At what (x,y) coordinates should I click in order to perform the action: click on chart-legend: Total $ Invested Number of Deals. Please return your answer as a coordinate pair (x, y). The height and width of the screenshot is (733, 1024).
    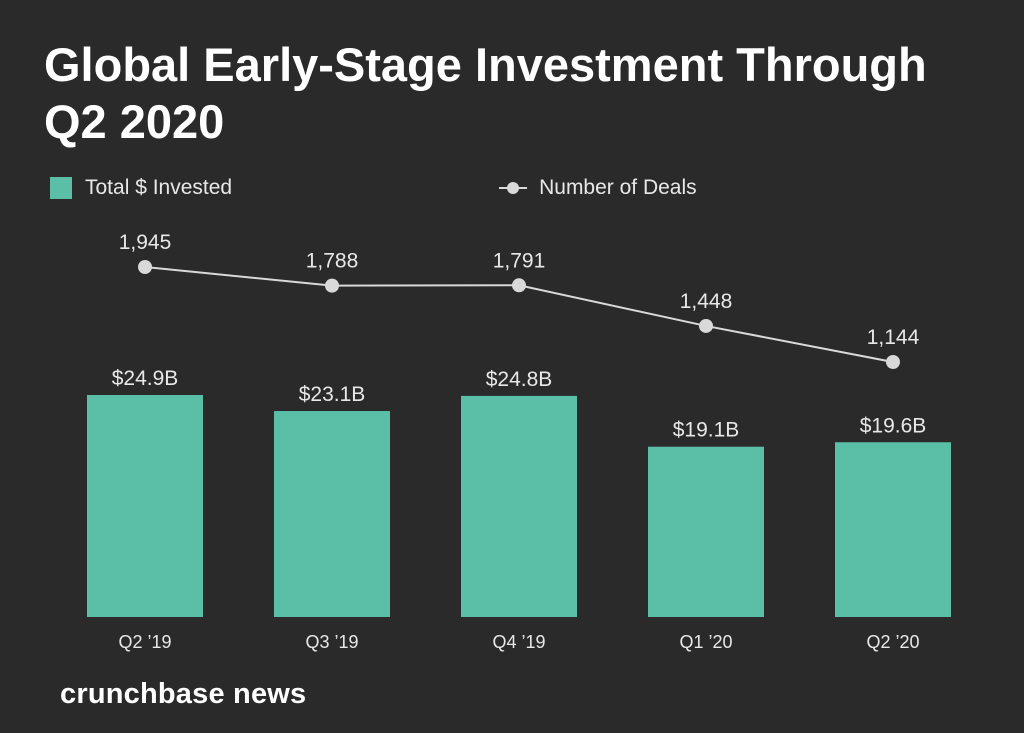
    Looking at the image, I should click on (373, 188).